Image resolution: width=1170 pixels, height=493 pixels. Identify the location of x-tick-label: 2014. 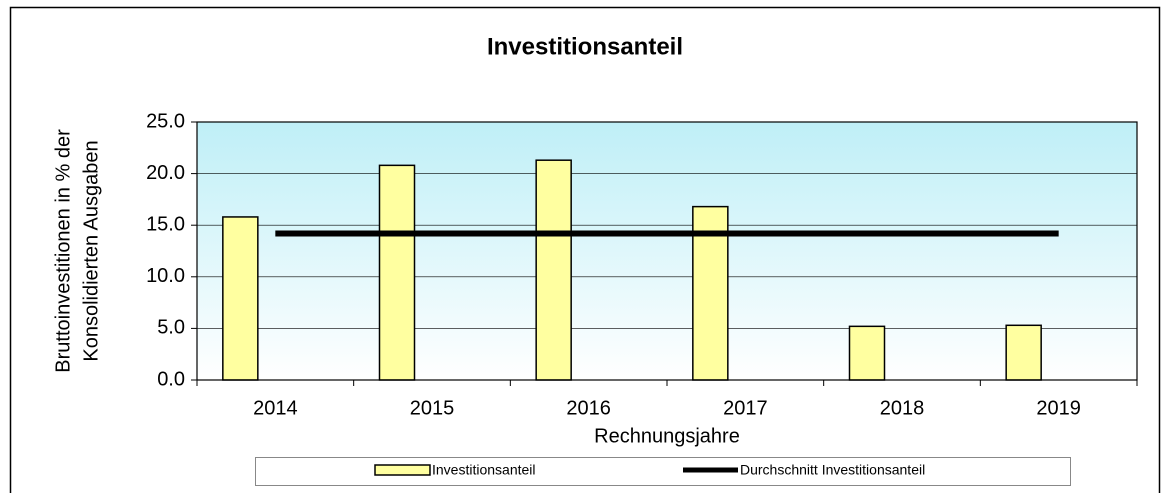
(275, 408).